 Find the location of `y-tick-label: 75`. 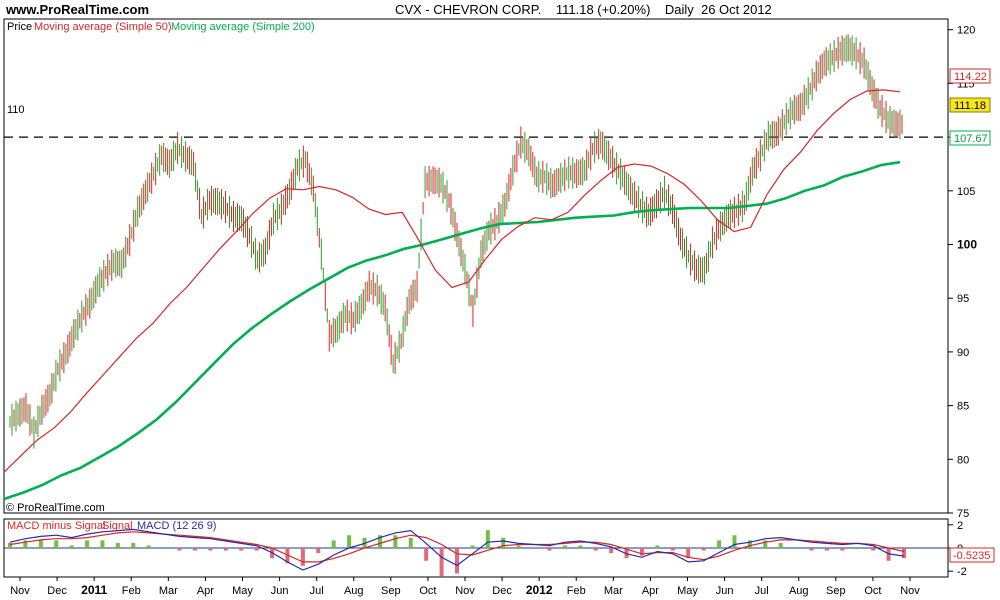

y-tick-label: 75 is located at coordinates (963, 514).